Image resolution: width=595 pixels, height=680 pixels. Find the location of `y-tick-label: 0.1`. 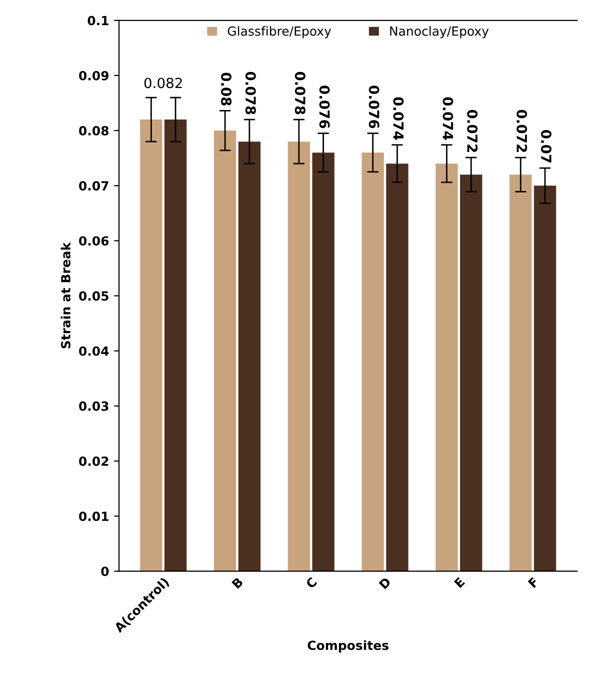

y-tick-label: 0.1 is located at coordinates (98, 21).